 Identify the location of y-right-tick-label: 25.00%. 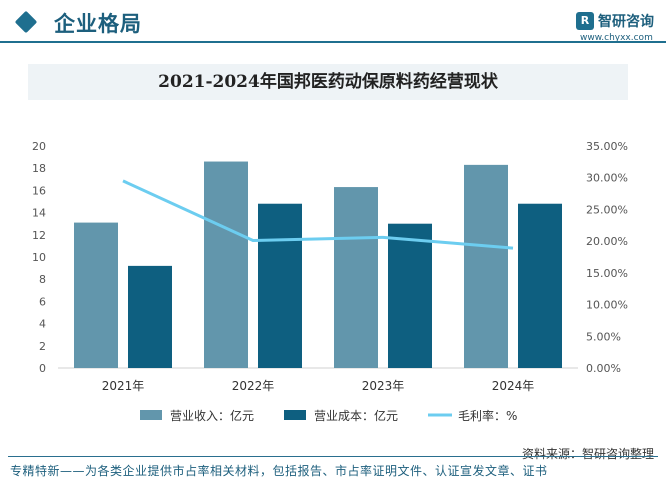
(607, 209).